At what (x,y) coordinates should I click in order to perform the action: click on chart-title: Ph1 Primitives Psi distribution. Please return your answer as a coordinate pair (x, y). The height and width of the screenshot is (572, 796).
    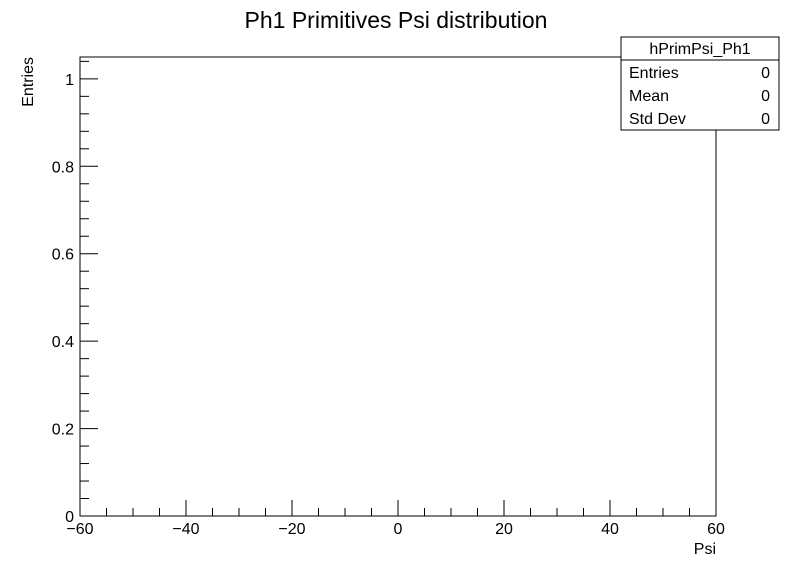
    Looking at the image, I should click on (396, 20).